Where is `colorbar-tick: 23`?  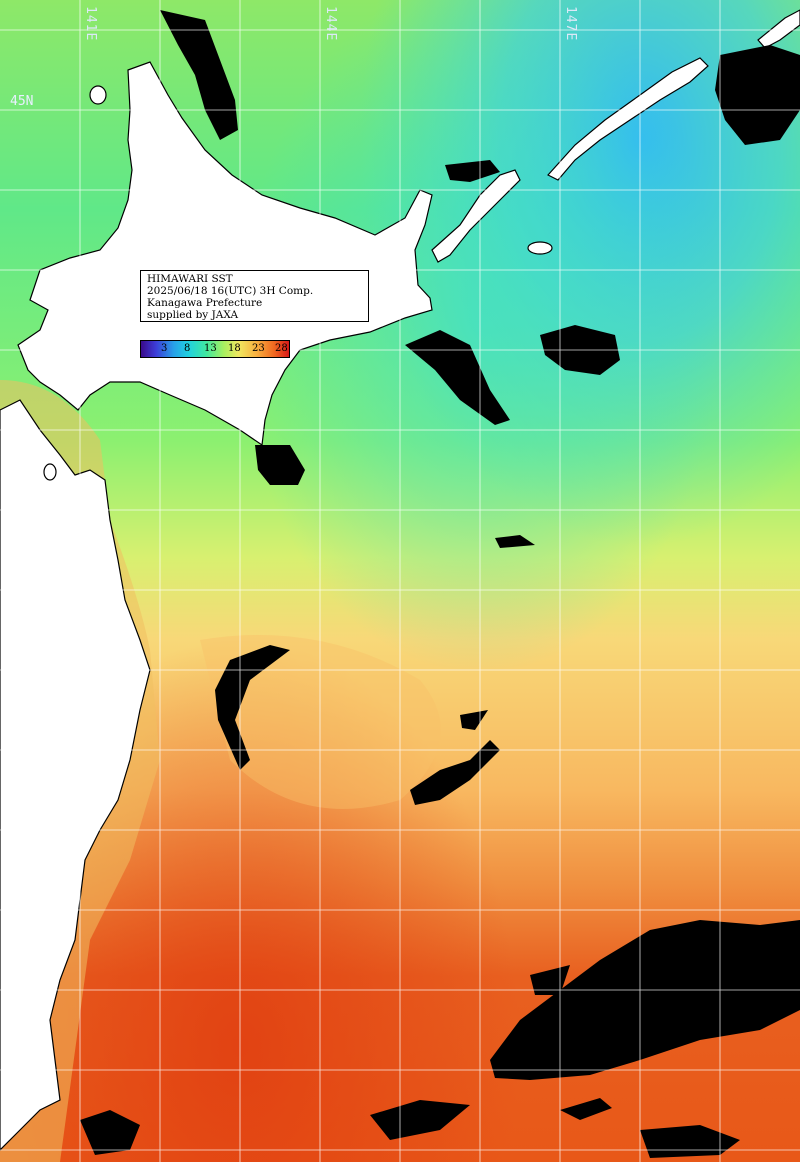 colorbar-tick: 23 is located at coordinates (258, 348).